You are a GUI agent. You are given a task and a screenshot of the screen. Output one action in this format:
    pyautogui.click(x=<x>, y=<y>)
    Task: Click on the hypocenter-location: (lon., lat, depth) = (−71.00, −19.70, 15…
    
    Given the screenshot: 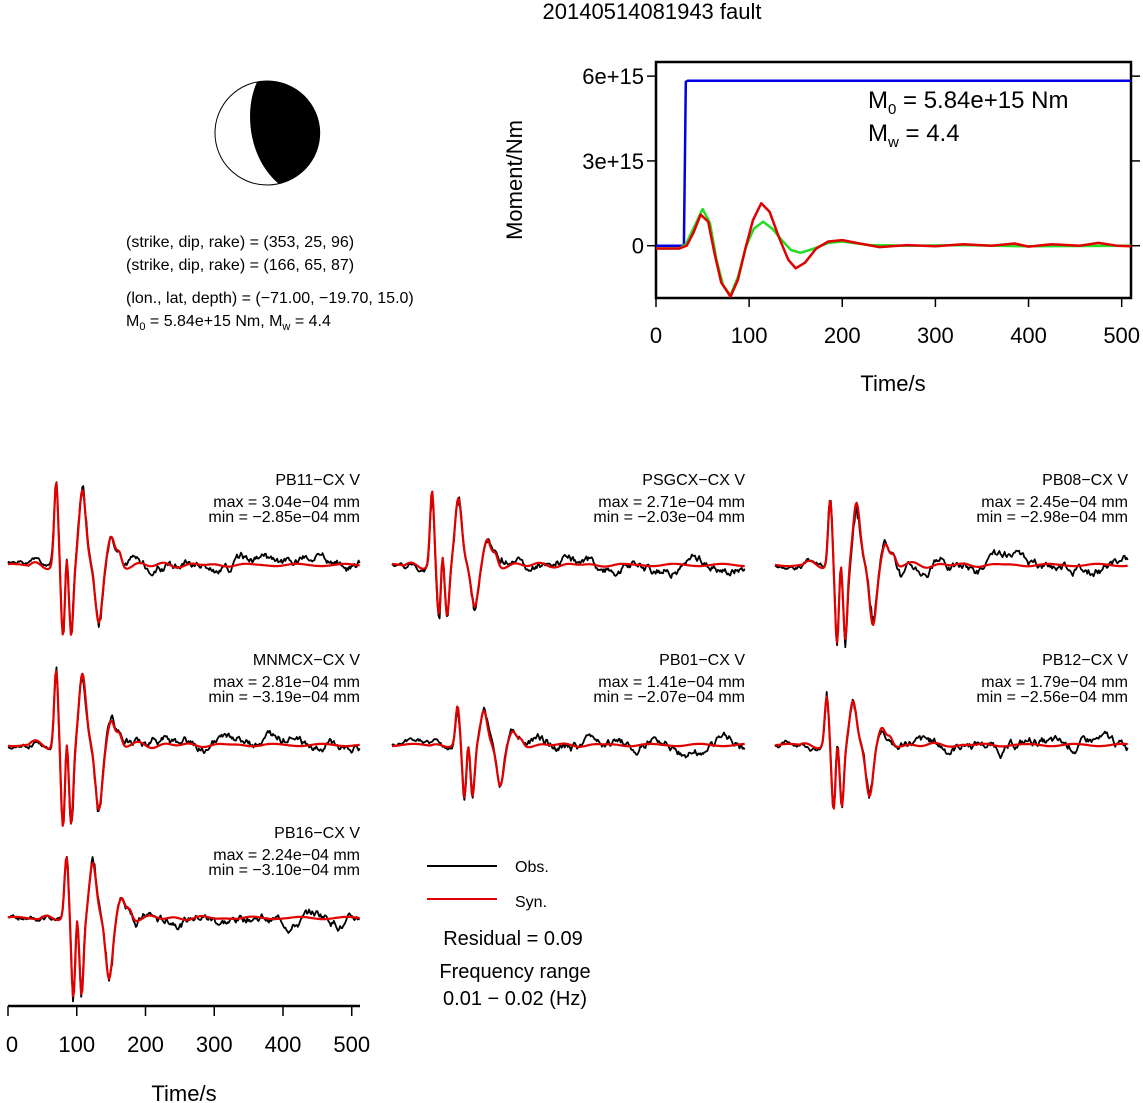 What is the action you would take?
    pyautogui.click(x=270, y=298)
    